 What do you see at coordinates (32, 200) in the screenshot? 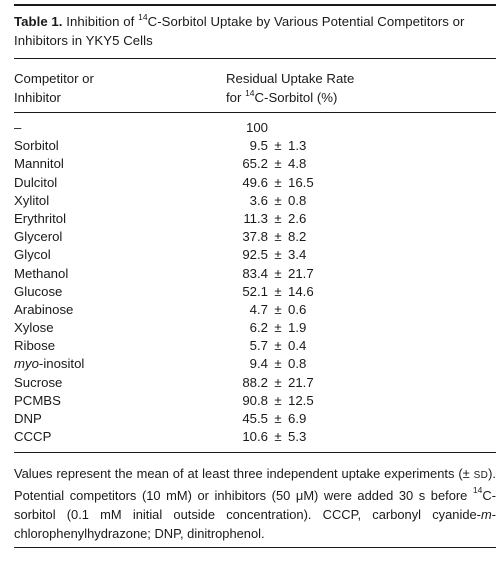
I see `row-competitor: Xylitol` at bounding box center [32, 200].